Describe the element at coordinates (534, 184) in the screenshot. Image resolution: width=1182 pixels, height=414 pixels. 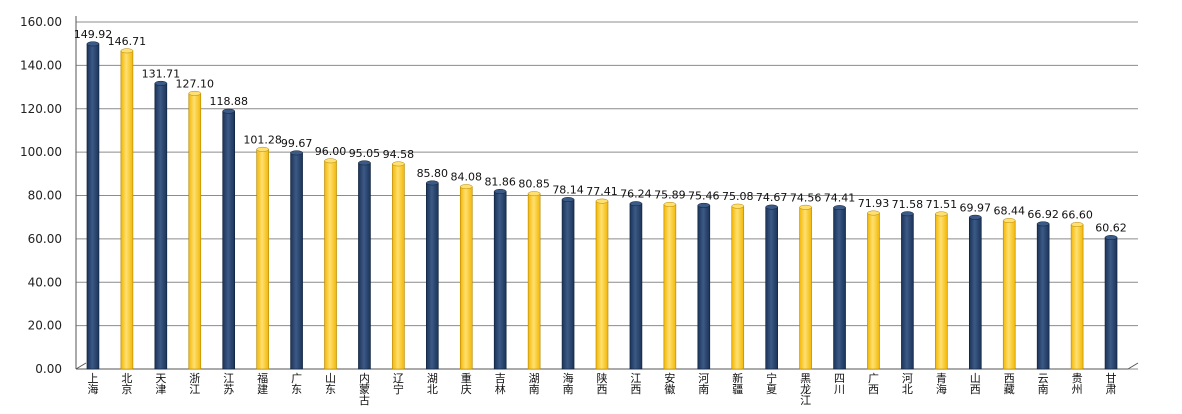
I see `data-label: 80.85` at that location.